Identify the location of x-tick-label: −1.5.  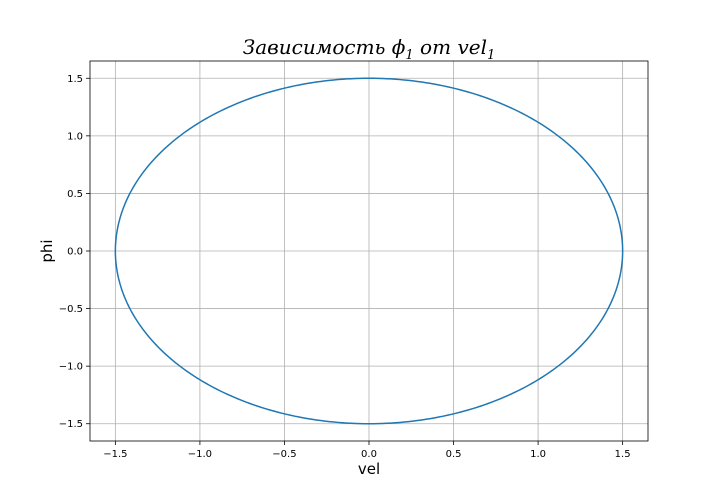
(115, 454).